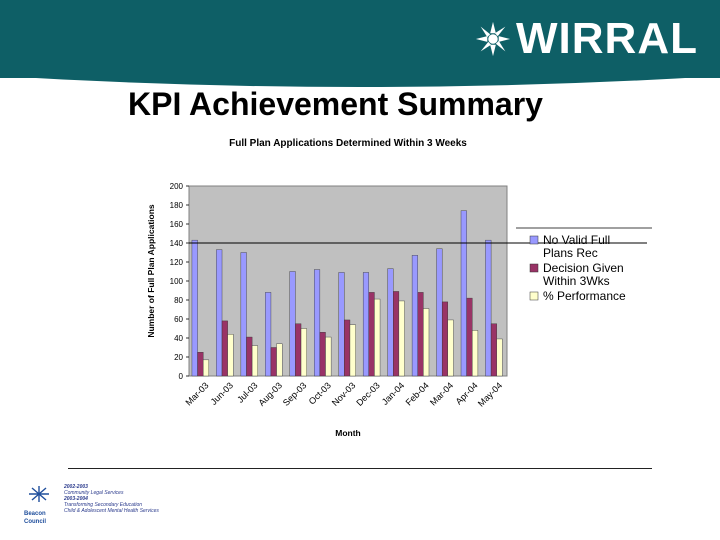 Image resolution: width=720 pixels, height=540 pixels. I want to click on x-tick-label: Sep-03, so click(295, 394).